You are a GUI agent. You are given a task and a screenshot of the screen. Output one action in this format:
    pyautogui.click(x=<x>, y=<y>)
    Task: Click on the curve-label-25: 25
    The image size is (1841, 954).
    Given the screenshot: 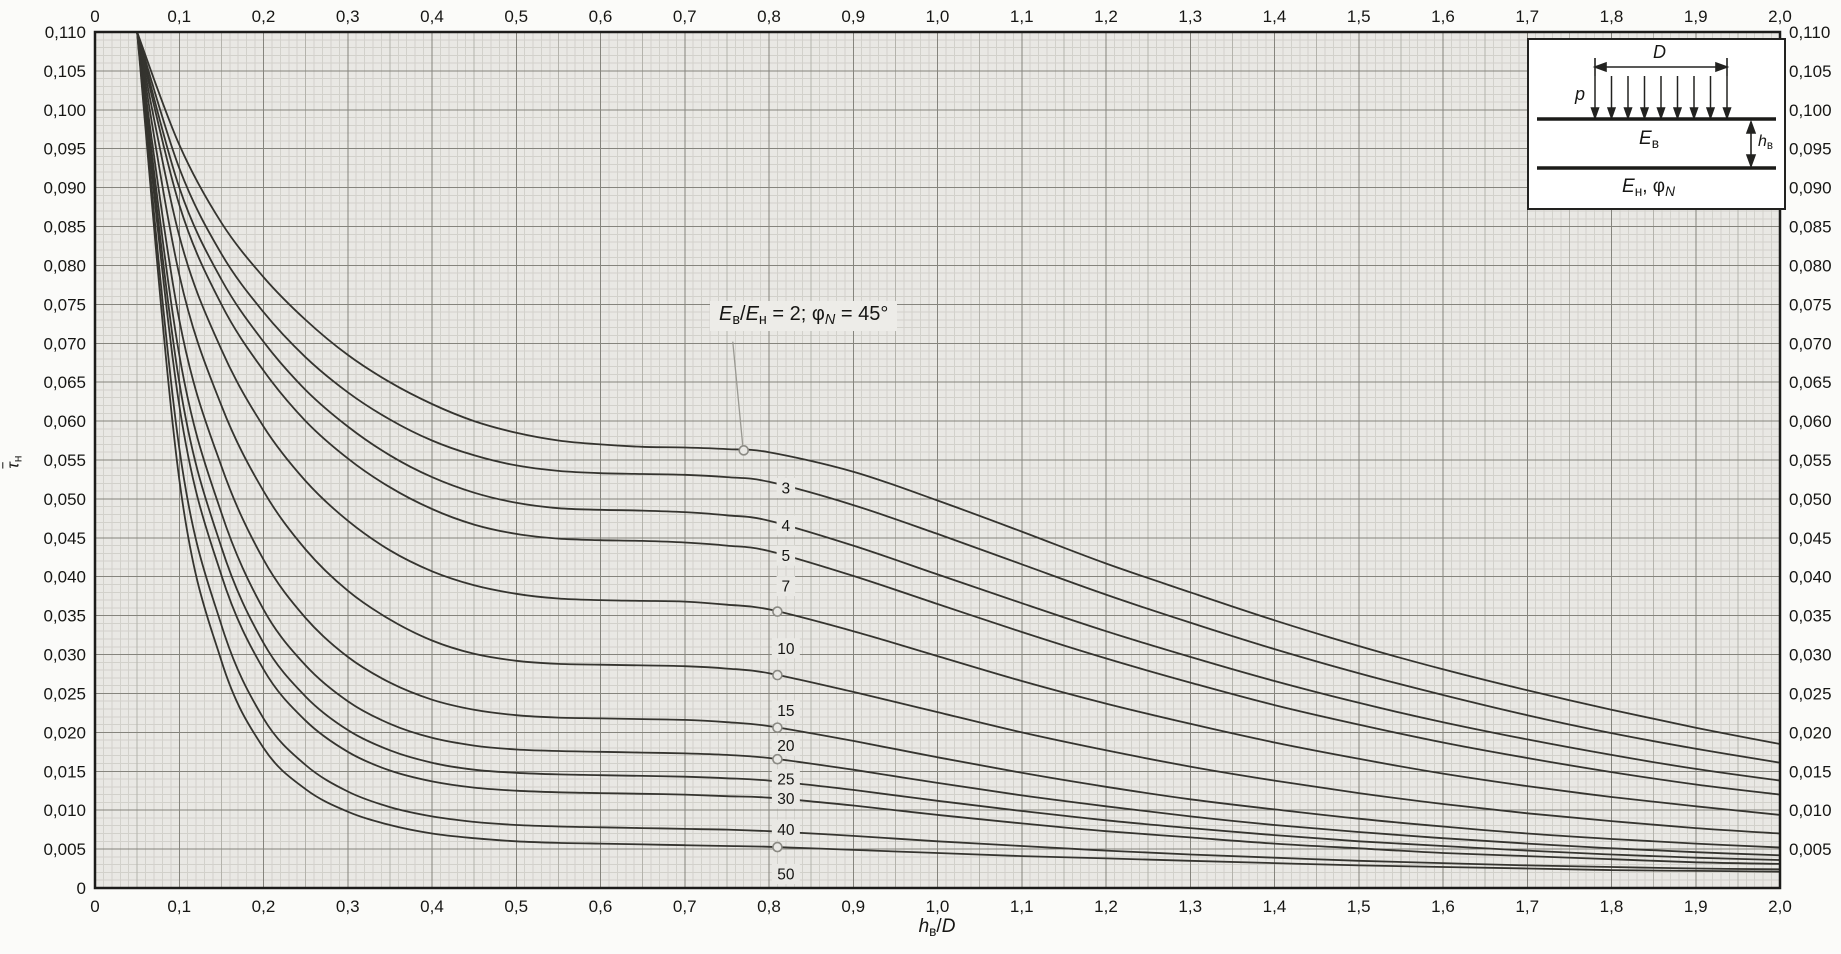 What is the action you would take?
    pyautogui.click(x=785, y=780)
    